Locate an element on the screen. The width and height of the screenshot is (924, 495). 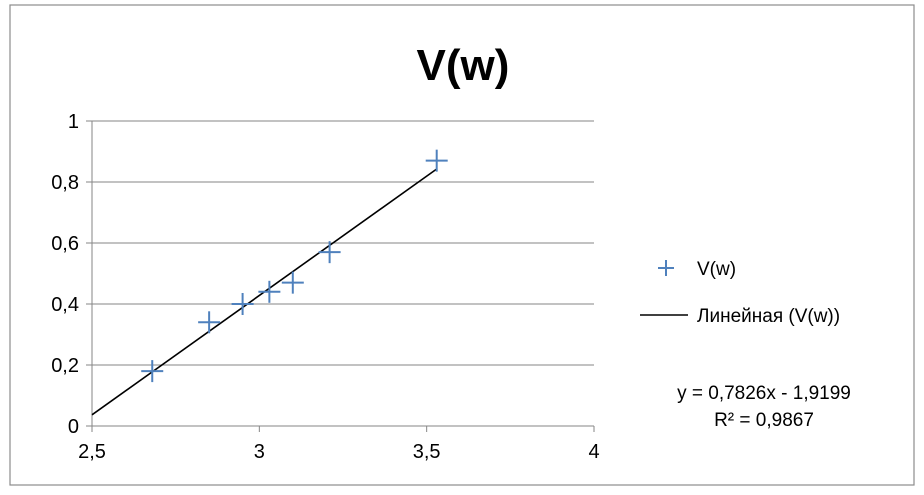
x-tick-label: 4 is located at coordinates (593, 452).